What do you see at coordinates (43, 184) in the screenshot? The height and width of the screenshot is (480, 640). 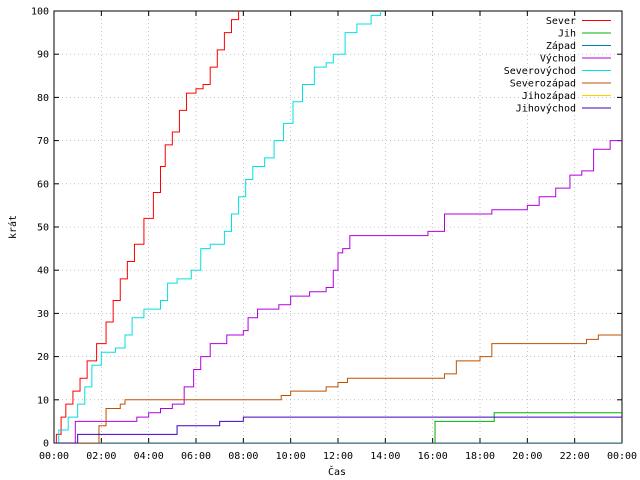 I see `y-tick-label: 60` at bounding box center [43, 184].